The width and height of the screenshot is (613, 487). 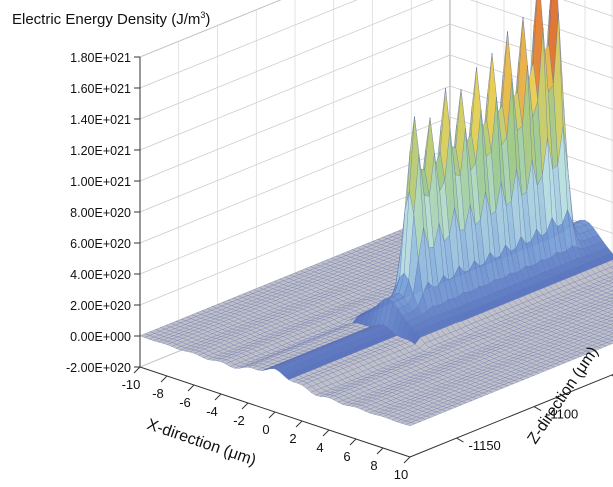 What do you see at coordinates (100, 89) in the screenshot?
I see `z-tick-label: 1.60E+021` at bounding box center [100, 89].